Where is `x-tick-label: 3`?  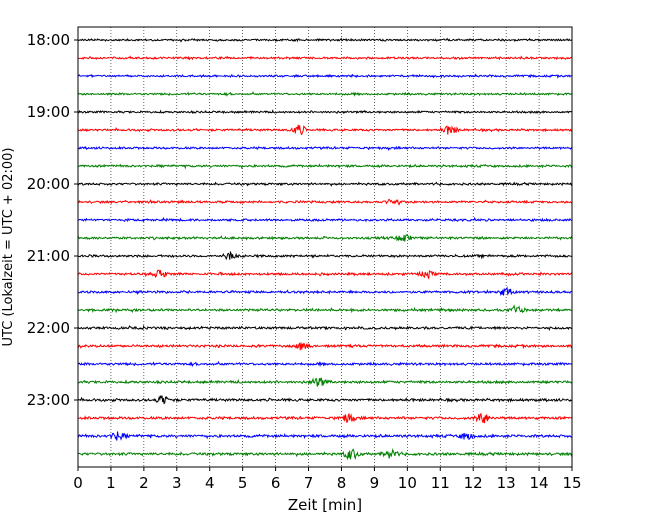 x-tick-label: 3 is located at coordinates (177, 483).